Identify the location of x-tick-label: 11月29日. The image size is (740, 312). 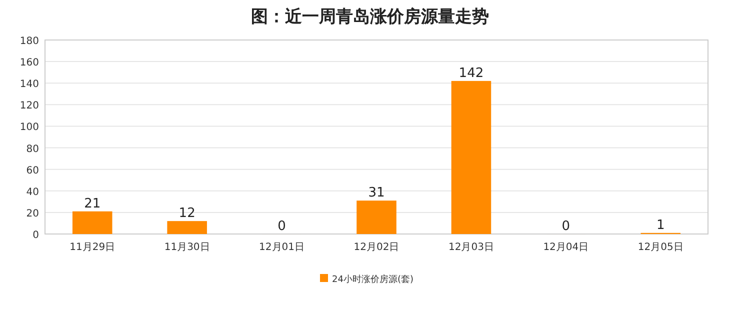
(93, 247).